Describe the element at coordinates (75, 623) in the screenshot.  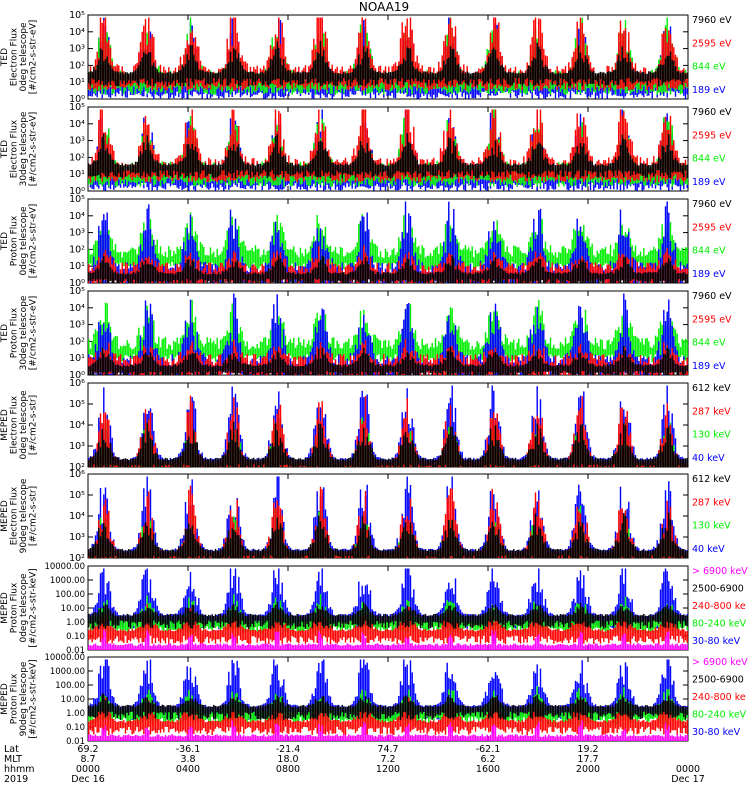
I see `y-tick-label: 1.00` at that location.